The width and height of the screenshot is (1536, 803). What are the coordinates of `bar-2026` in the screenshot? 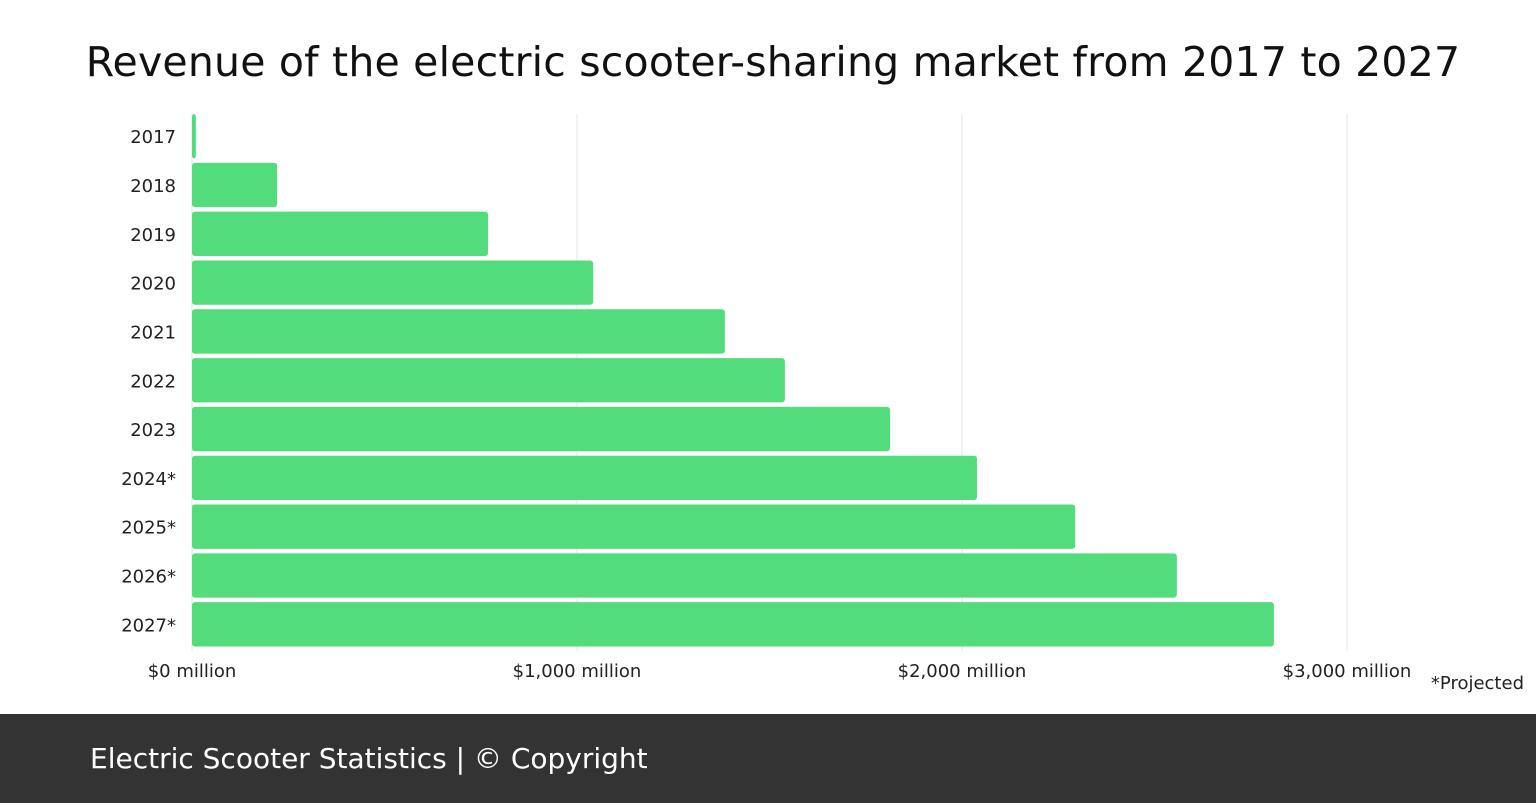 It's located at (684, 575).